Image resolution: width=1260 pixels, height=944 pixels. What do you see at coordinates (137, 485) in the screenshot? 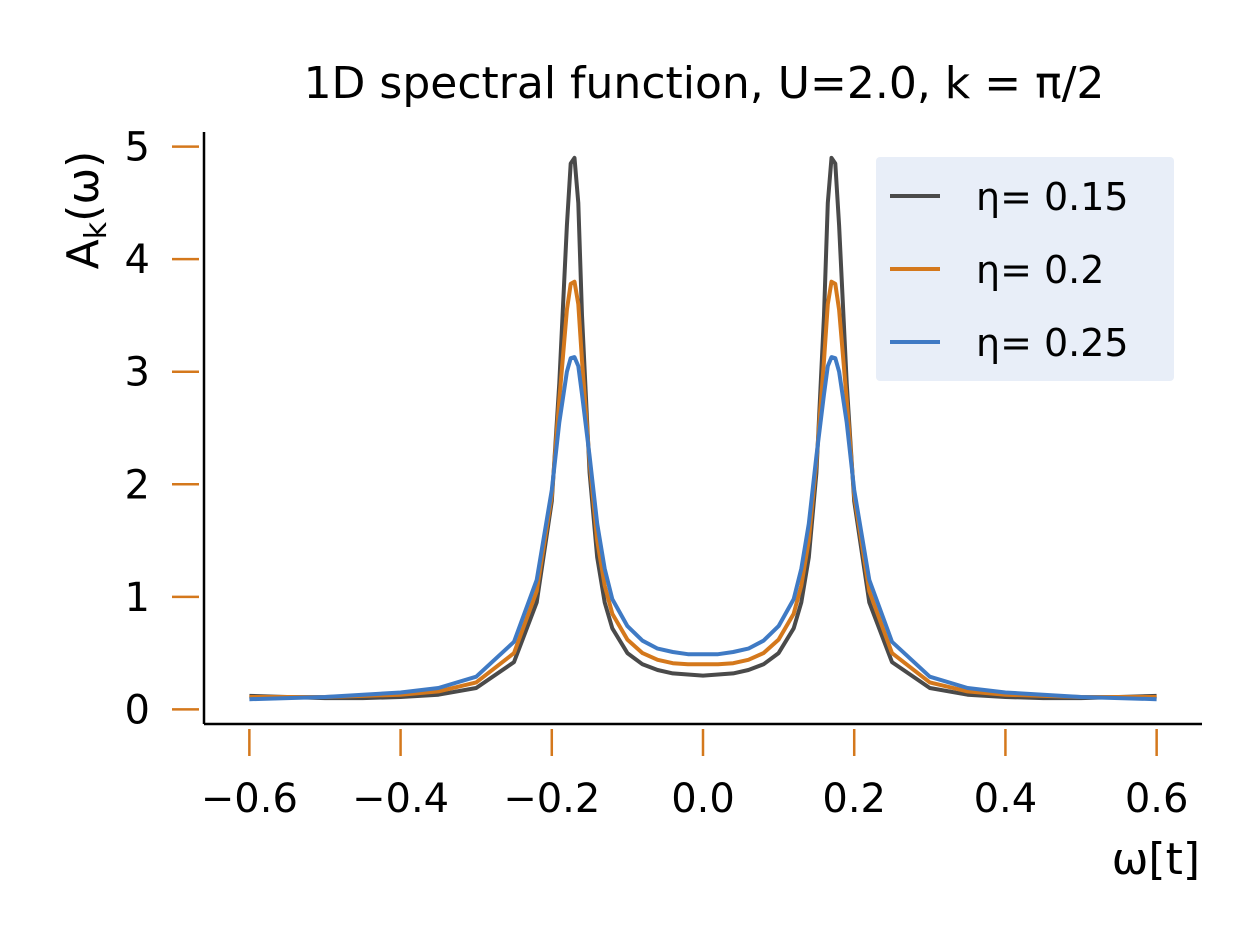
I see `y-tick-label: 2` at bounding box center [137, 485].